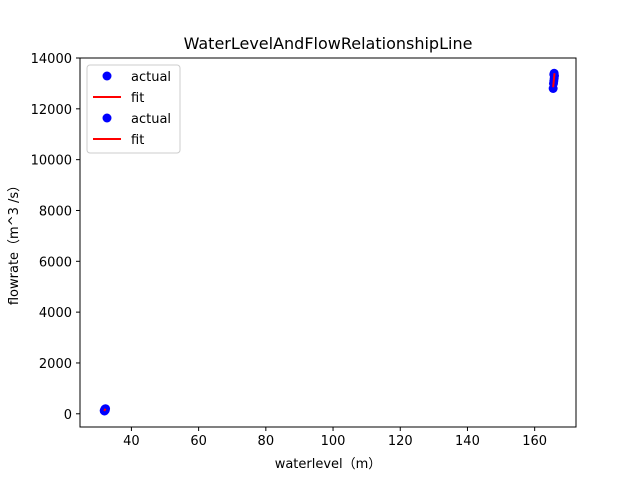 The height and width of the screenshot is (480, 640). I want to click on x-tick-label: 60, so click(198, 441).